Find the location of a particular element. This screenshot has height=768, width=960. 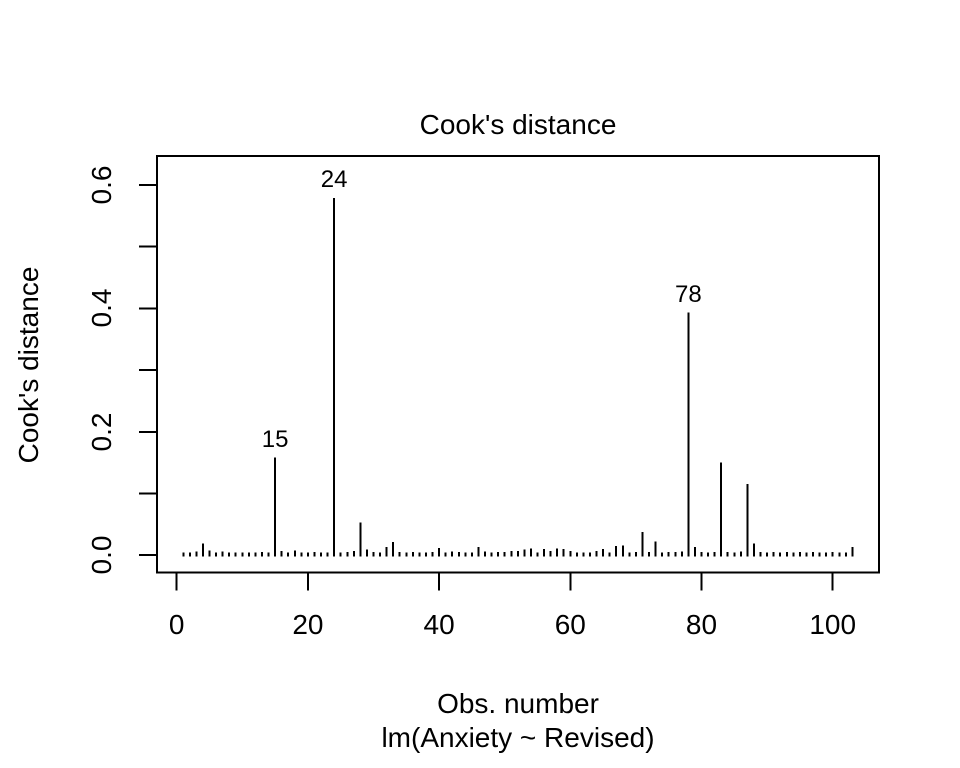

x-axis-title: Obs. number is located at coordinates (518, 703).